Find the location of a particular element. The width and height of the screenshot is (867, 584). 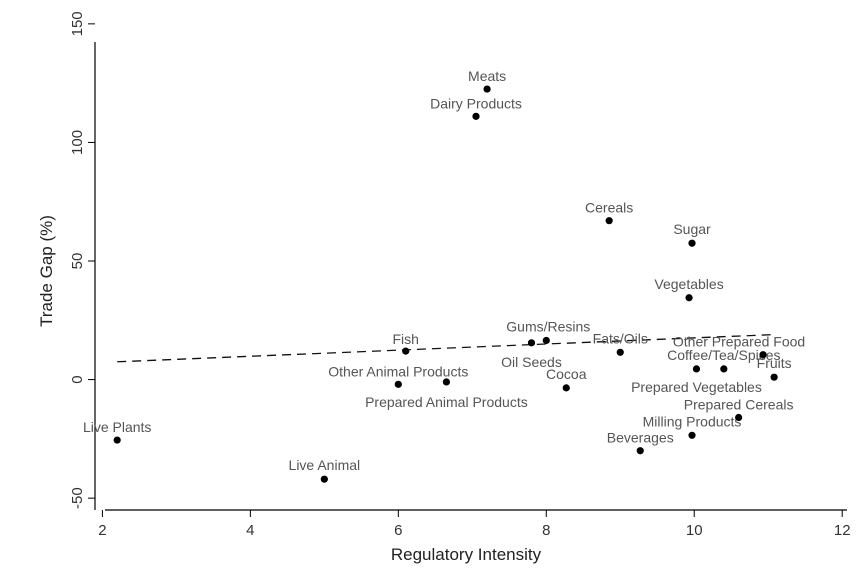

data-point-oil-seeds is located at coordinates (531, 343).